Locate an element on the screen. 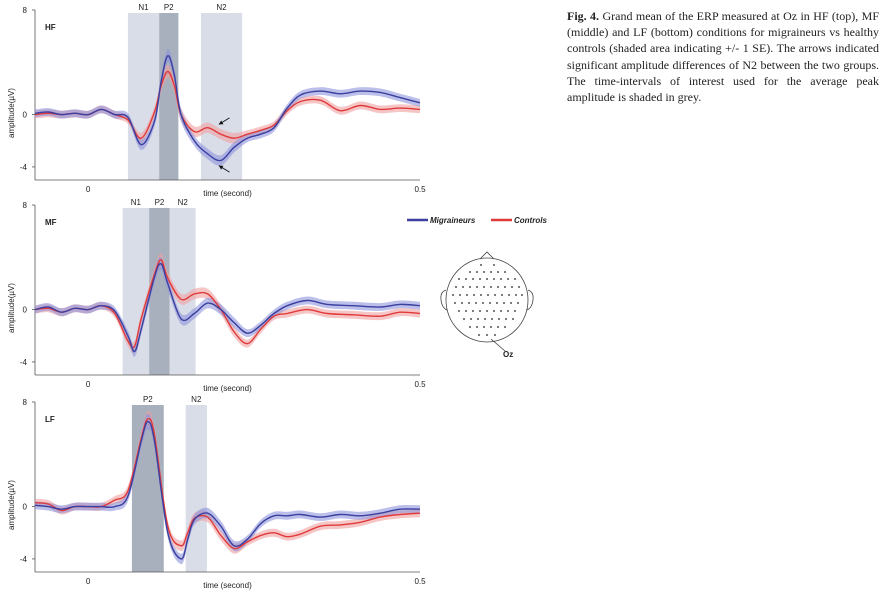 This screenshot has height=599, width=887. head-outline is located at coordinates (487, 300).